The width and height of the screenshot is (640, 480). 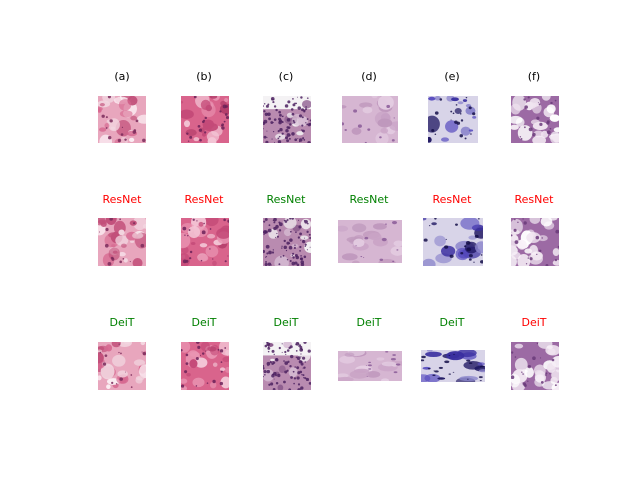 What do you see at coordinates (286, 76) in the screenshot?
I see `cell-label: (c)` at bounding box center [286, 76].